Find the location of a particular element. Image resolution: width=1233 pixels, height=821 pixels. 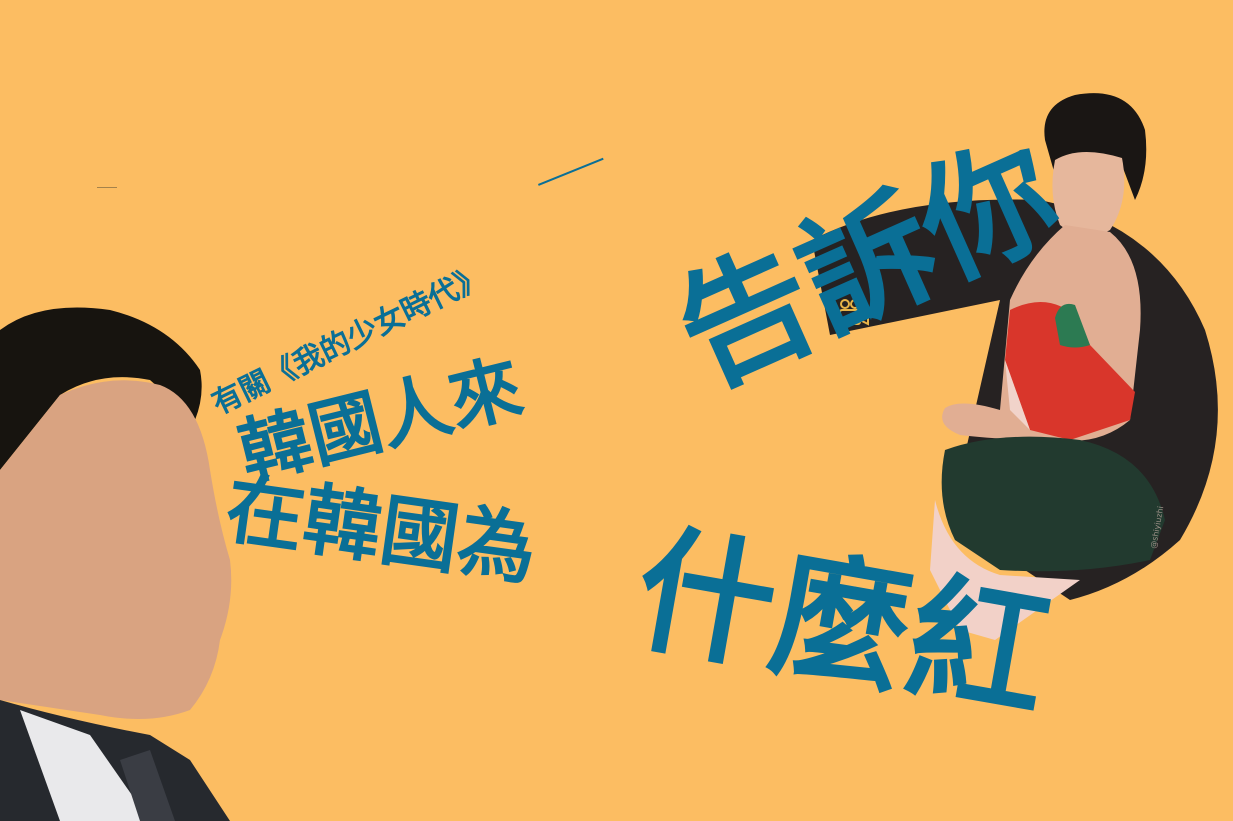

film-camera-icon is located at coordinates (854, 312).